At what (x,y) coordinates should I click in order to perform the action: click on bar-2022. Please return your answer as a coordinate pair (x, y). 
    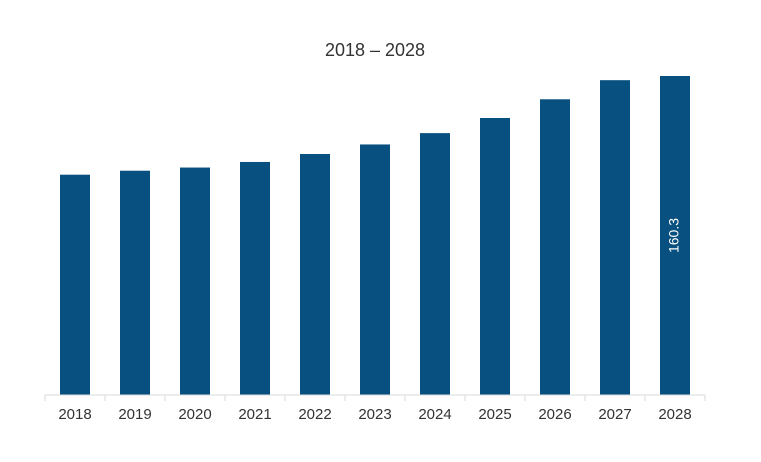
    Looking at the image, I should click on (315, 274).